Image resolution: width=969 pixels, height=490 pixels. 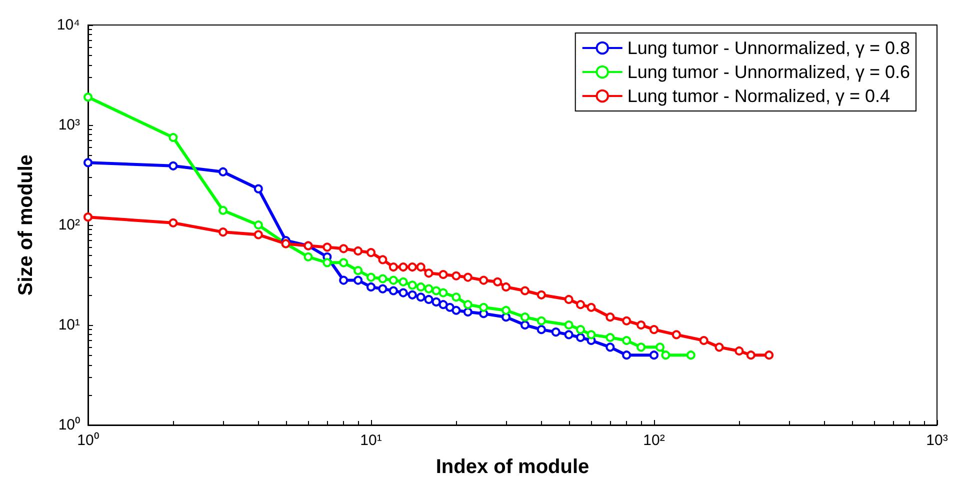 I want to click on legend-label: Lung tumor - Normalized, γ = 0.4, so click(x=758, y=96).